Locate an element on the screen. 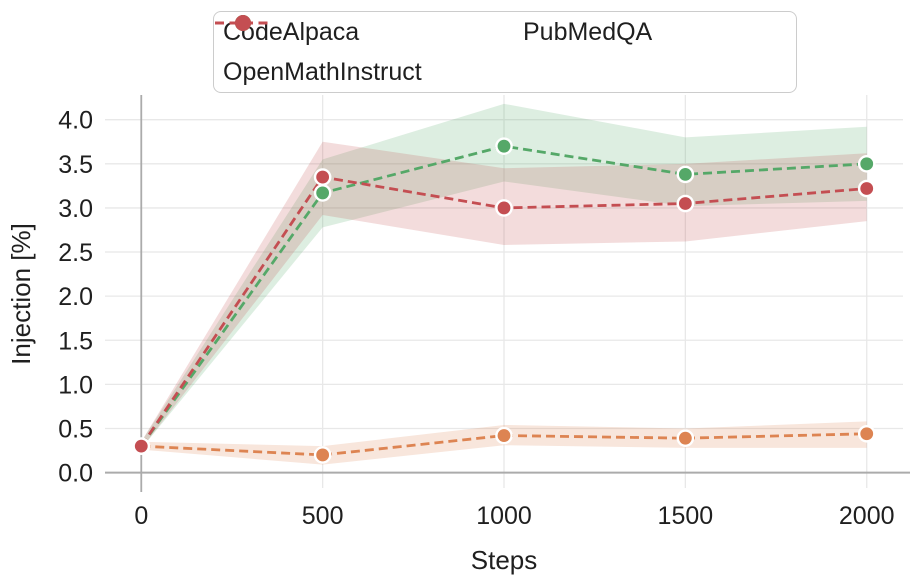 The image size is (914, 585). y-tick-label: 1.5 is located at coordinates (75, 341).